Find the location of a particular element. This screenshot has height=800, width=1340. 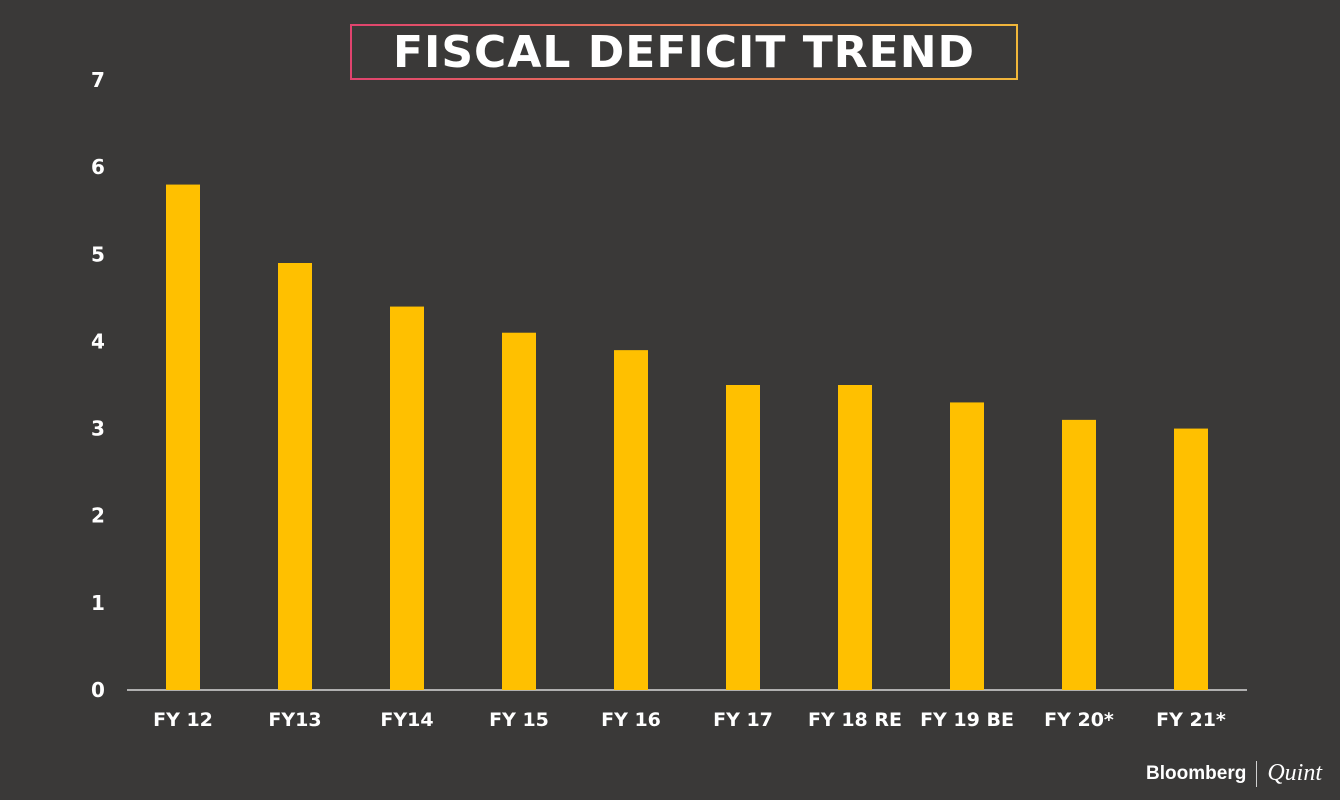

x-category-label: FY13 is located at coordinates (294, 720).